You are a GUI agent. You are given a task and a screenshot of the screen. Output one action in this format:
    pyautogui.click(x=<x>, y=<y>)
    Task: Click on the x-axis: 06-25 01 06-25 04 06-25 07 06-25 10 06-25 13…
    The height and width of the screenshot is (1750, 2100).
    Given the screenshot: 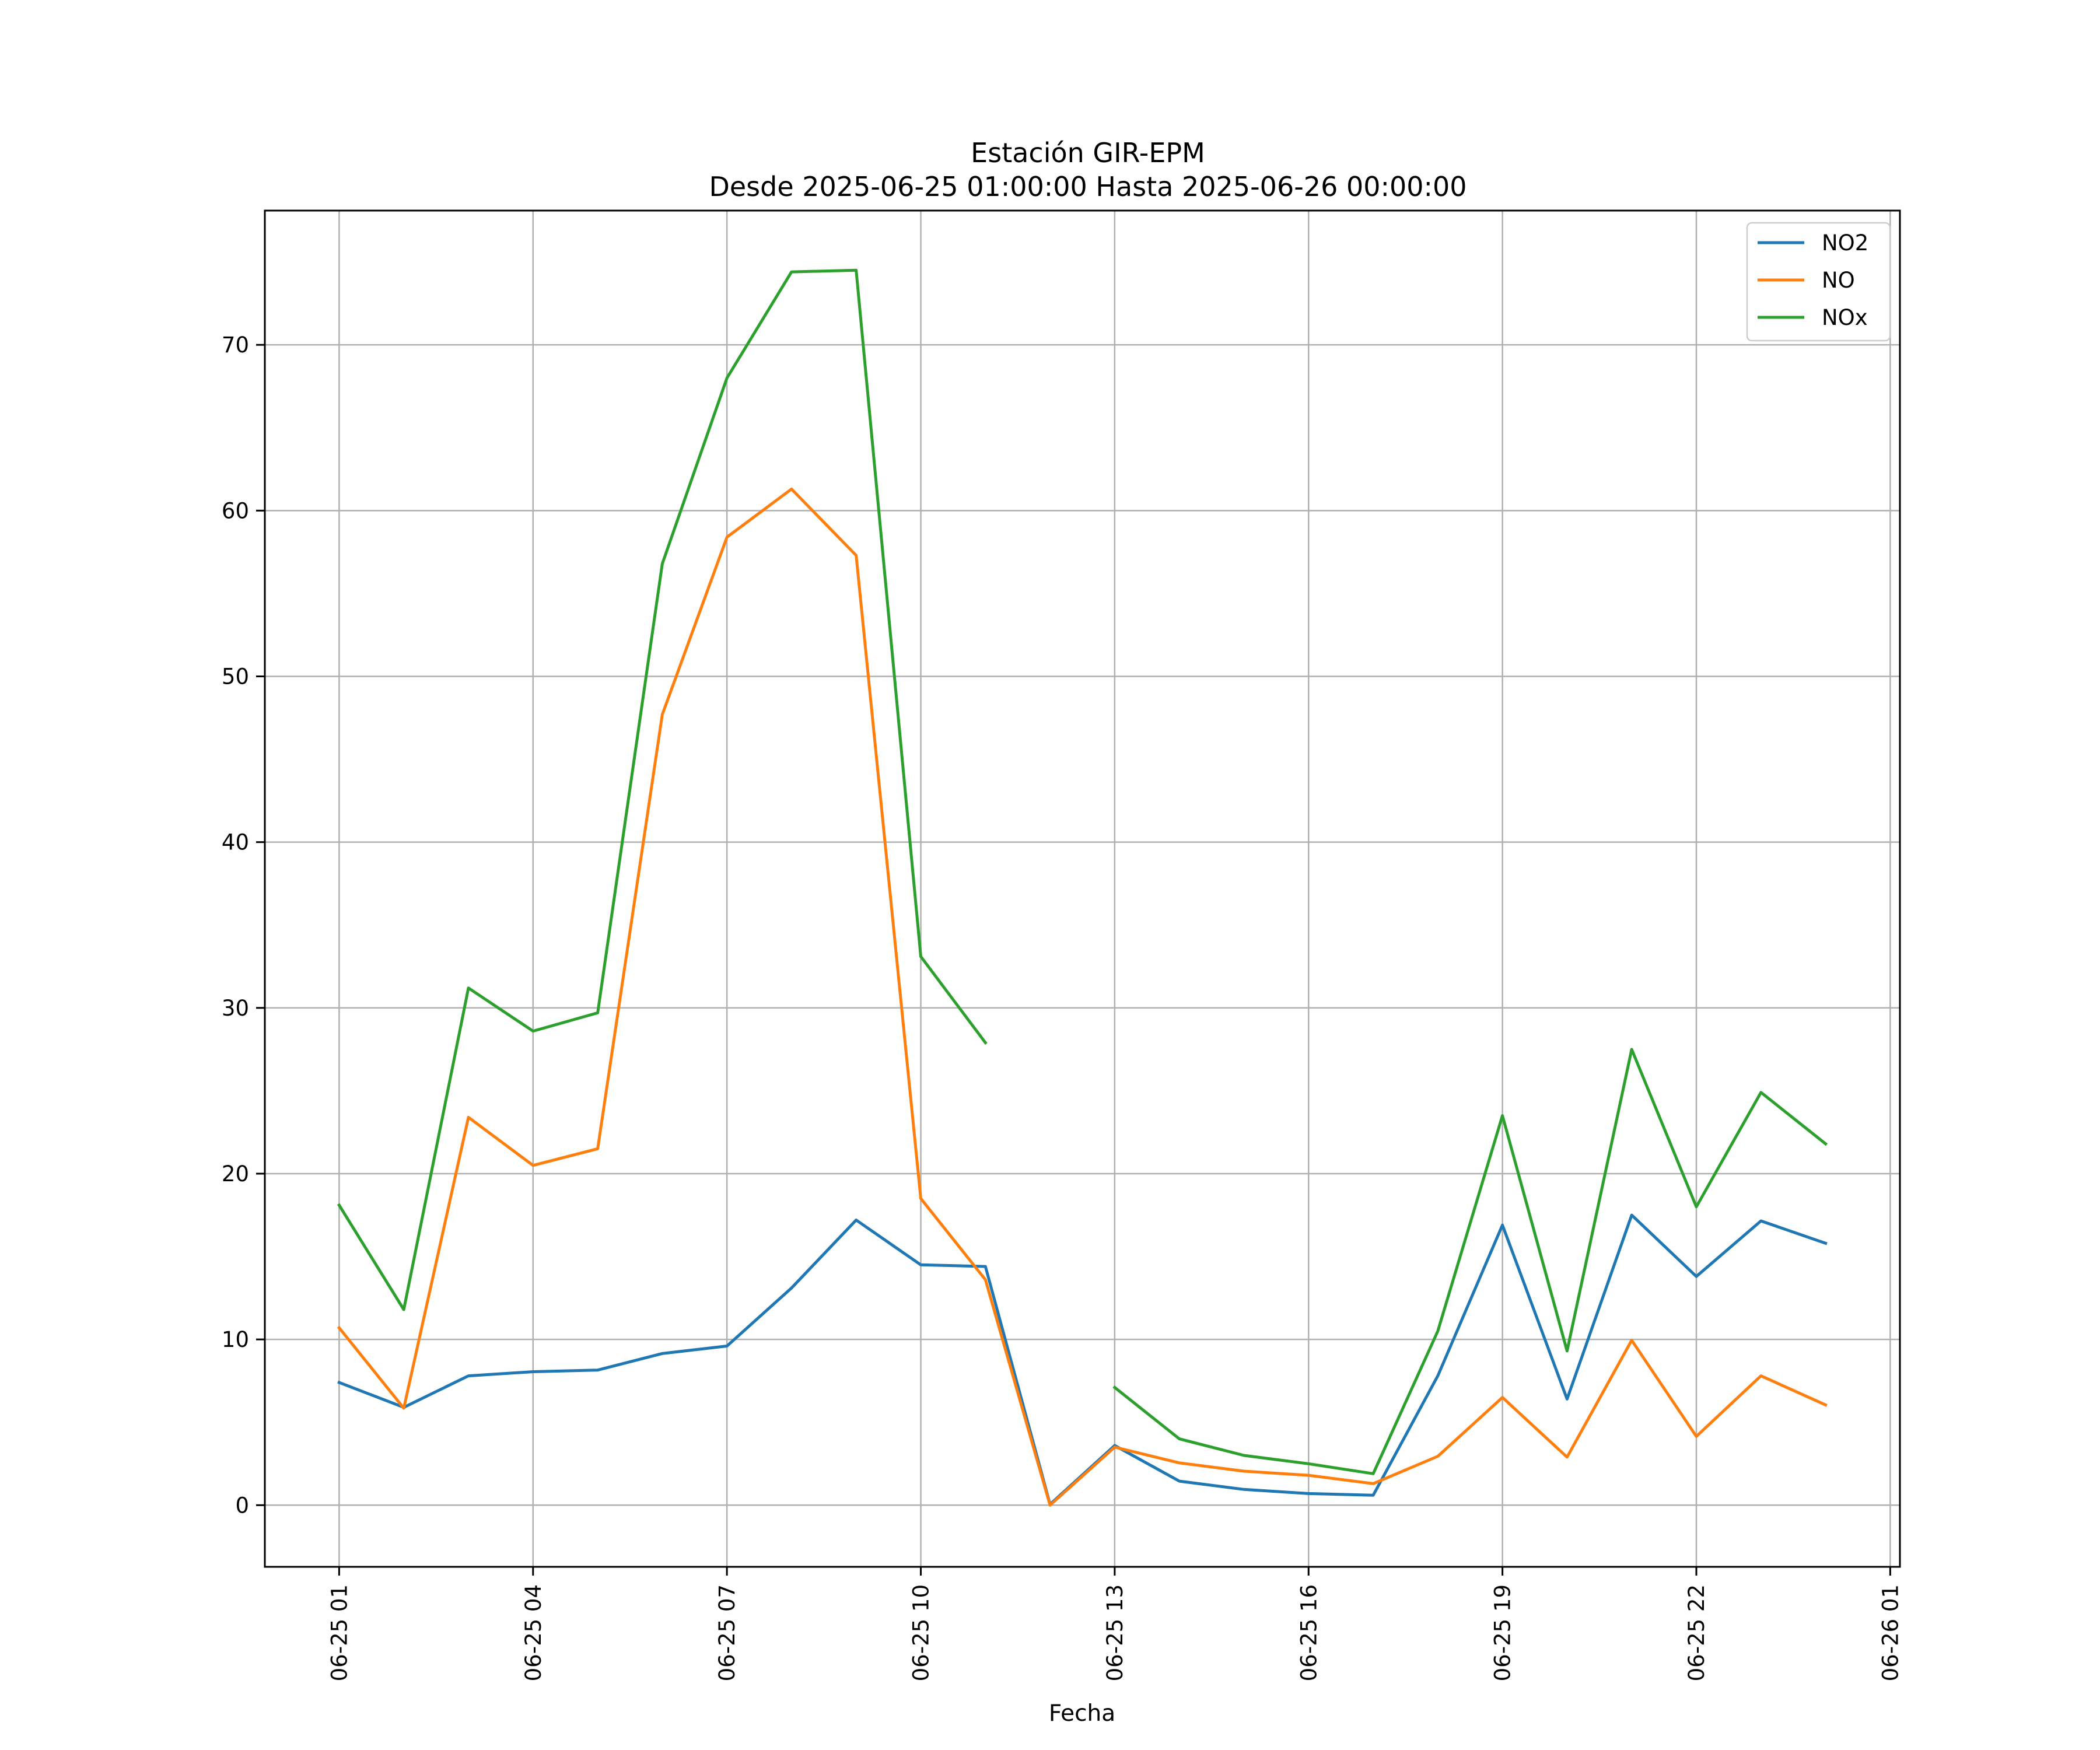 What is the action you would take?
    pyautogui.click(x=1115, y=1624)
    